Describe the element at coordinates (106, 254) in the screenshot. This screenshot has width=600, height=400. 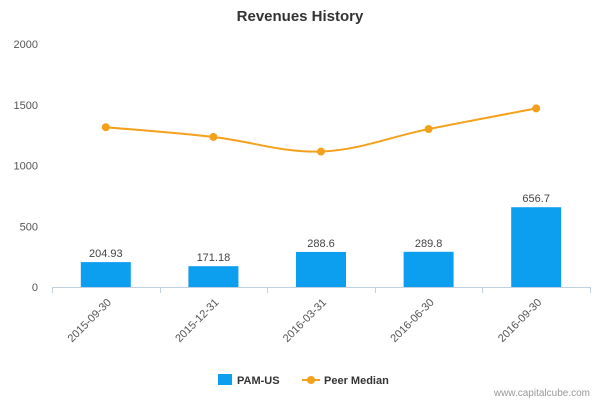
I see `bar-data-label: 204.93` at that location.